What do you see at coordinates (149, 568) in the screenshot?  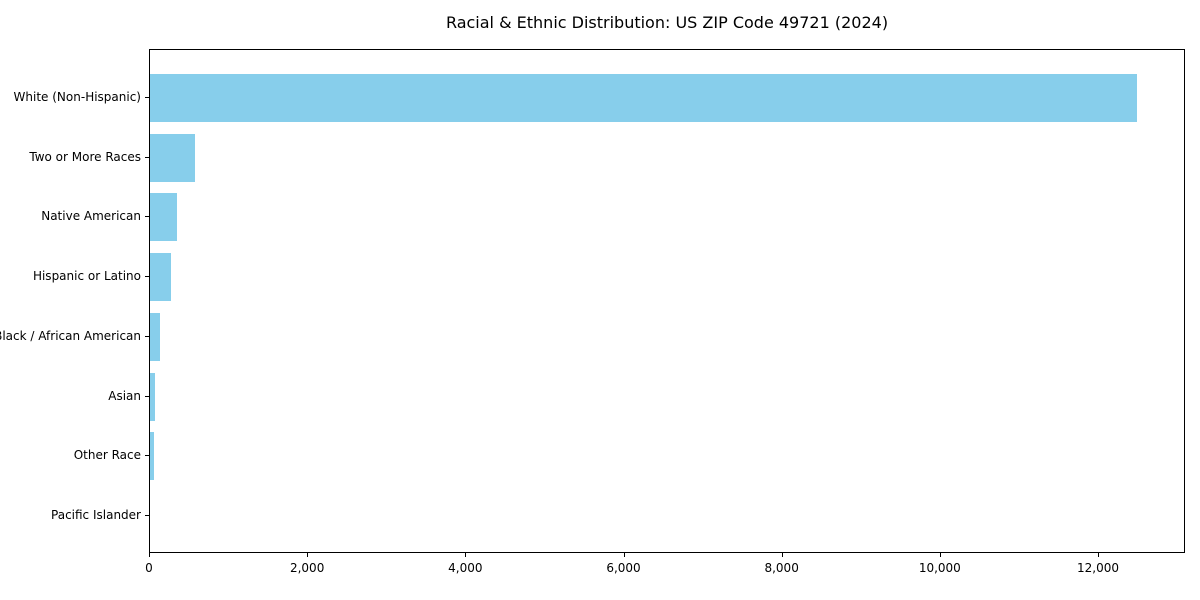 I see `x-tick-label: 0` at bounding box center [149, 568].